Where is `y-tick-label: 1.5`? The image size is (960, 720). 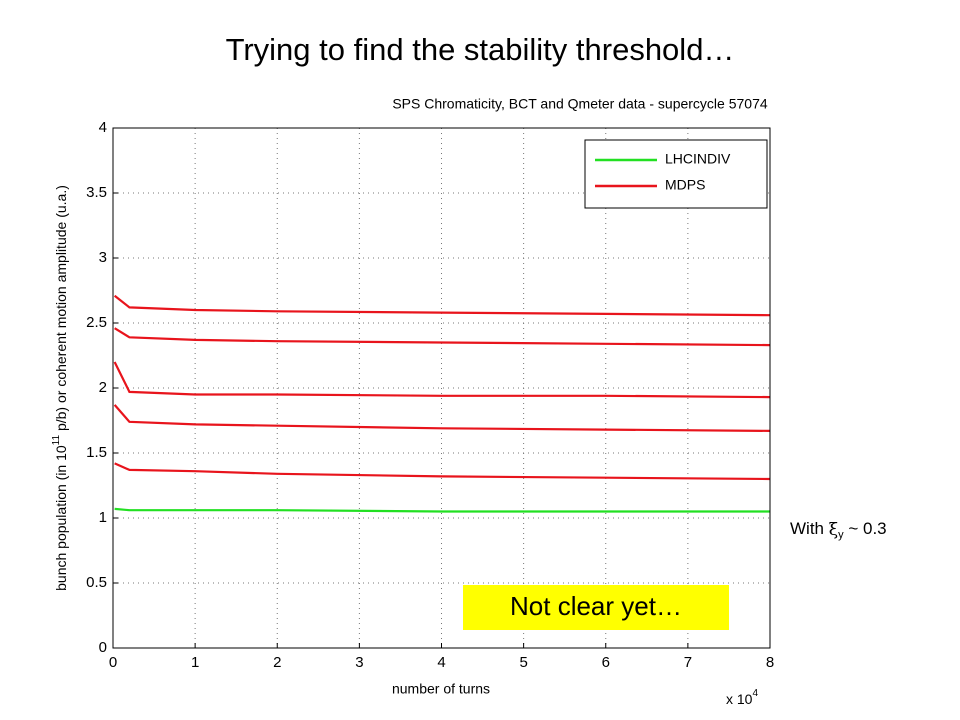
y-tick-label: 1.5 is located at coordinates (96, 452).